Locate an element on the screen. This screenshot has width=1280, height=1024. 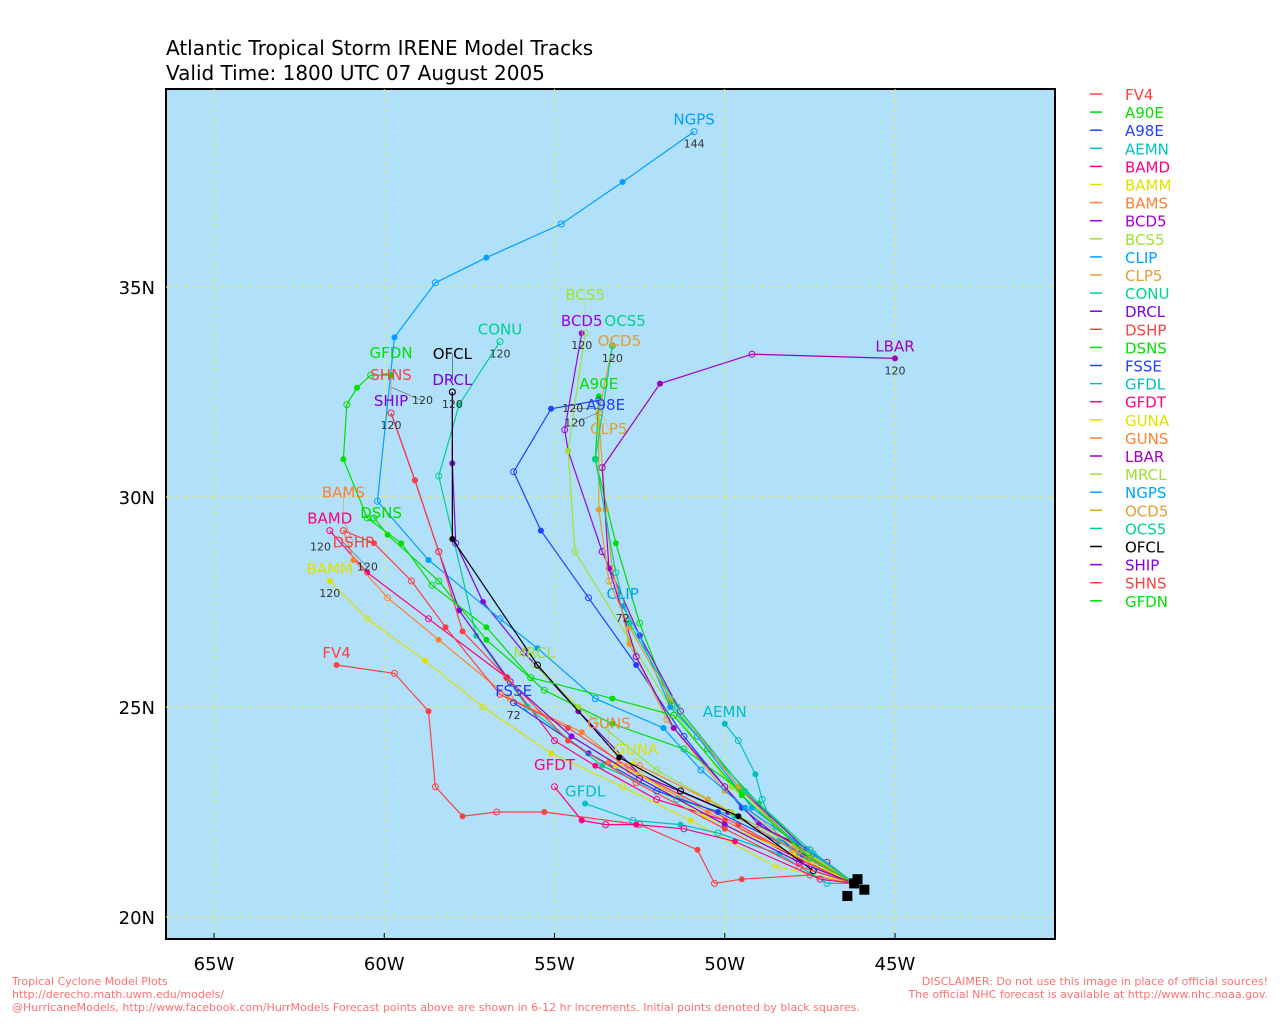
track-gfdt is located at coordinates (703, 833).